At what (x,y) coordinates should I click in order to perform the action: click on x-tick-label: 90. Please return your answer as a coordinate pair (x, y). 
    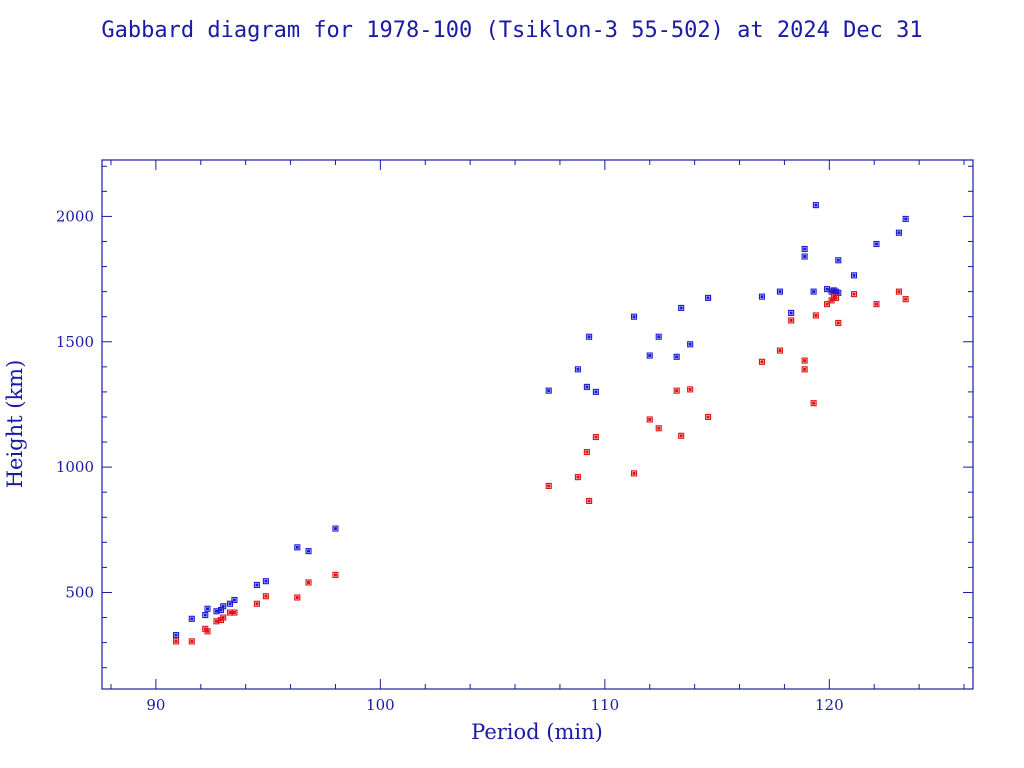
    Looking at the image, I should click on (155, 705).